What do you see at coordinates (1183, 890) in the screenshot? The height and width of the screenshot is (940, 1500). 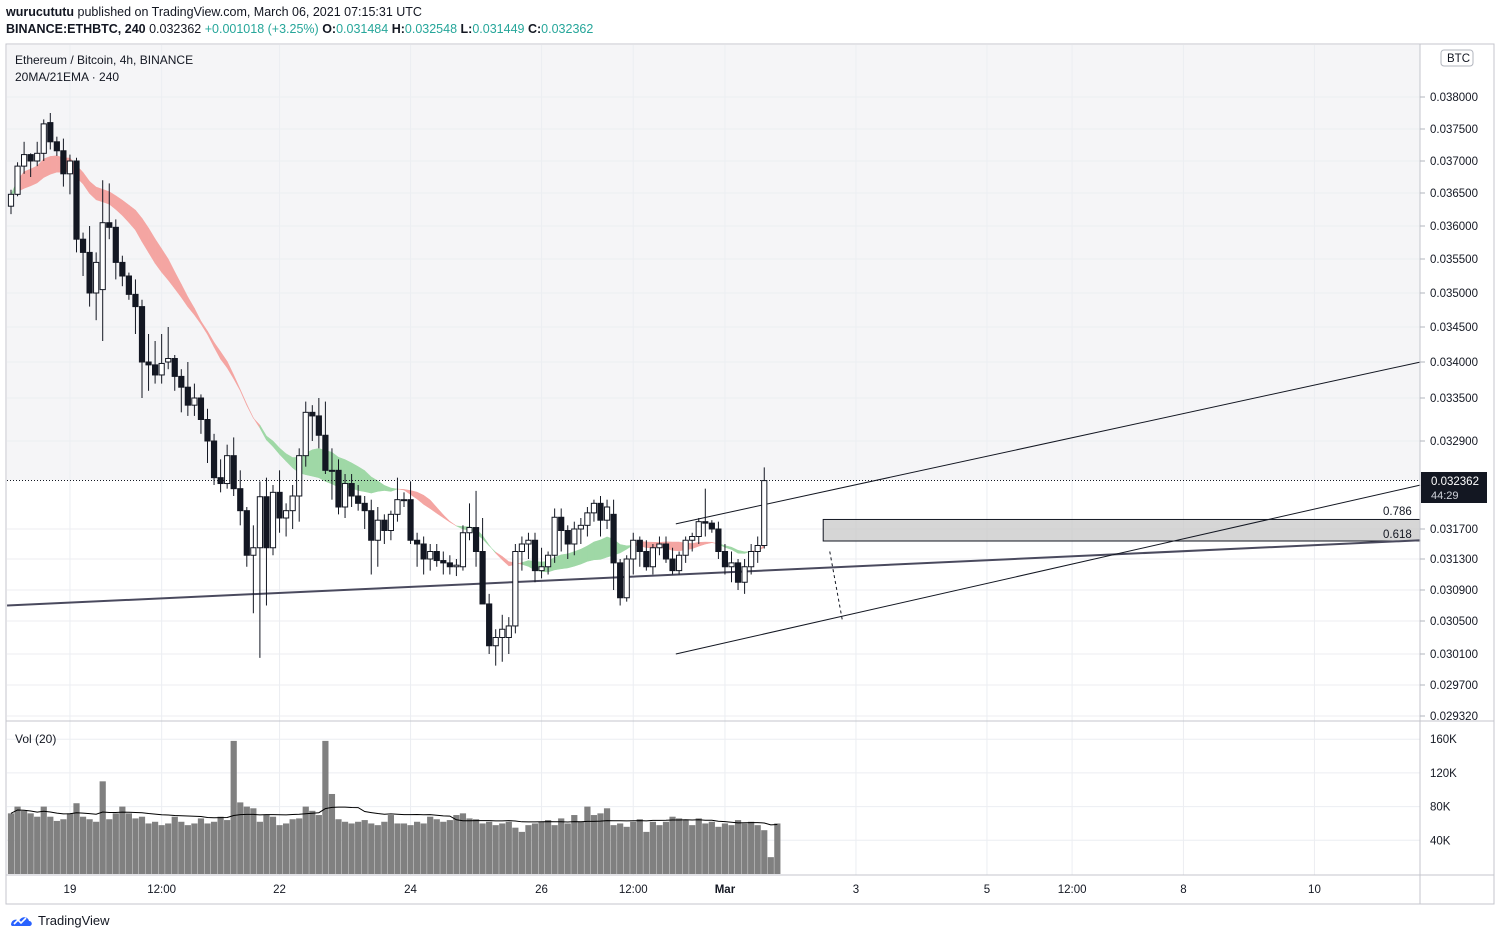 I see `x-tick-label: 8` at bounding box center [1183, 890].